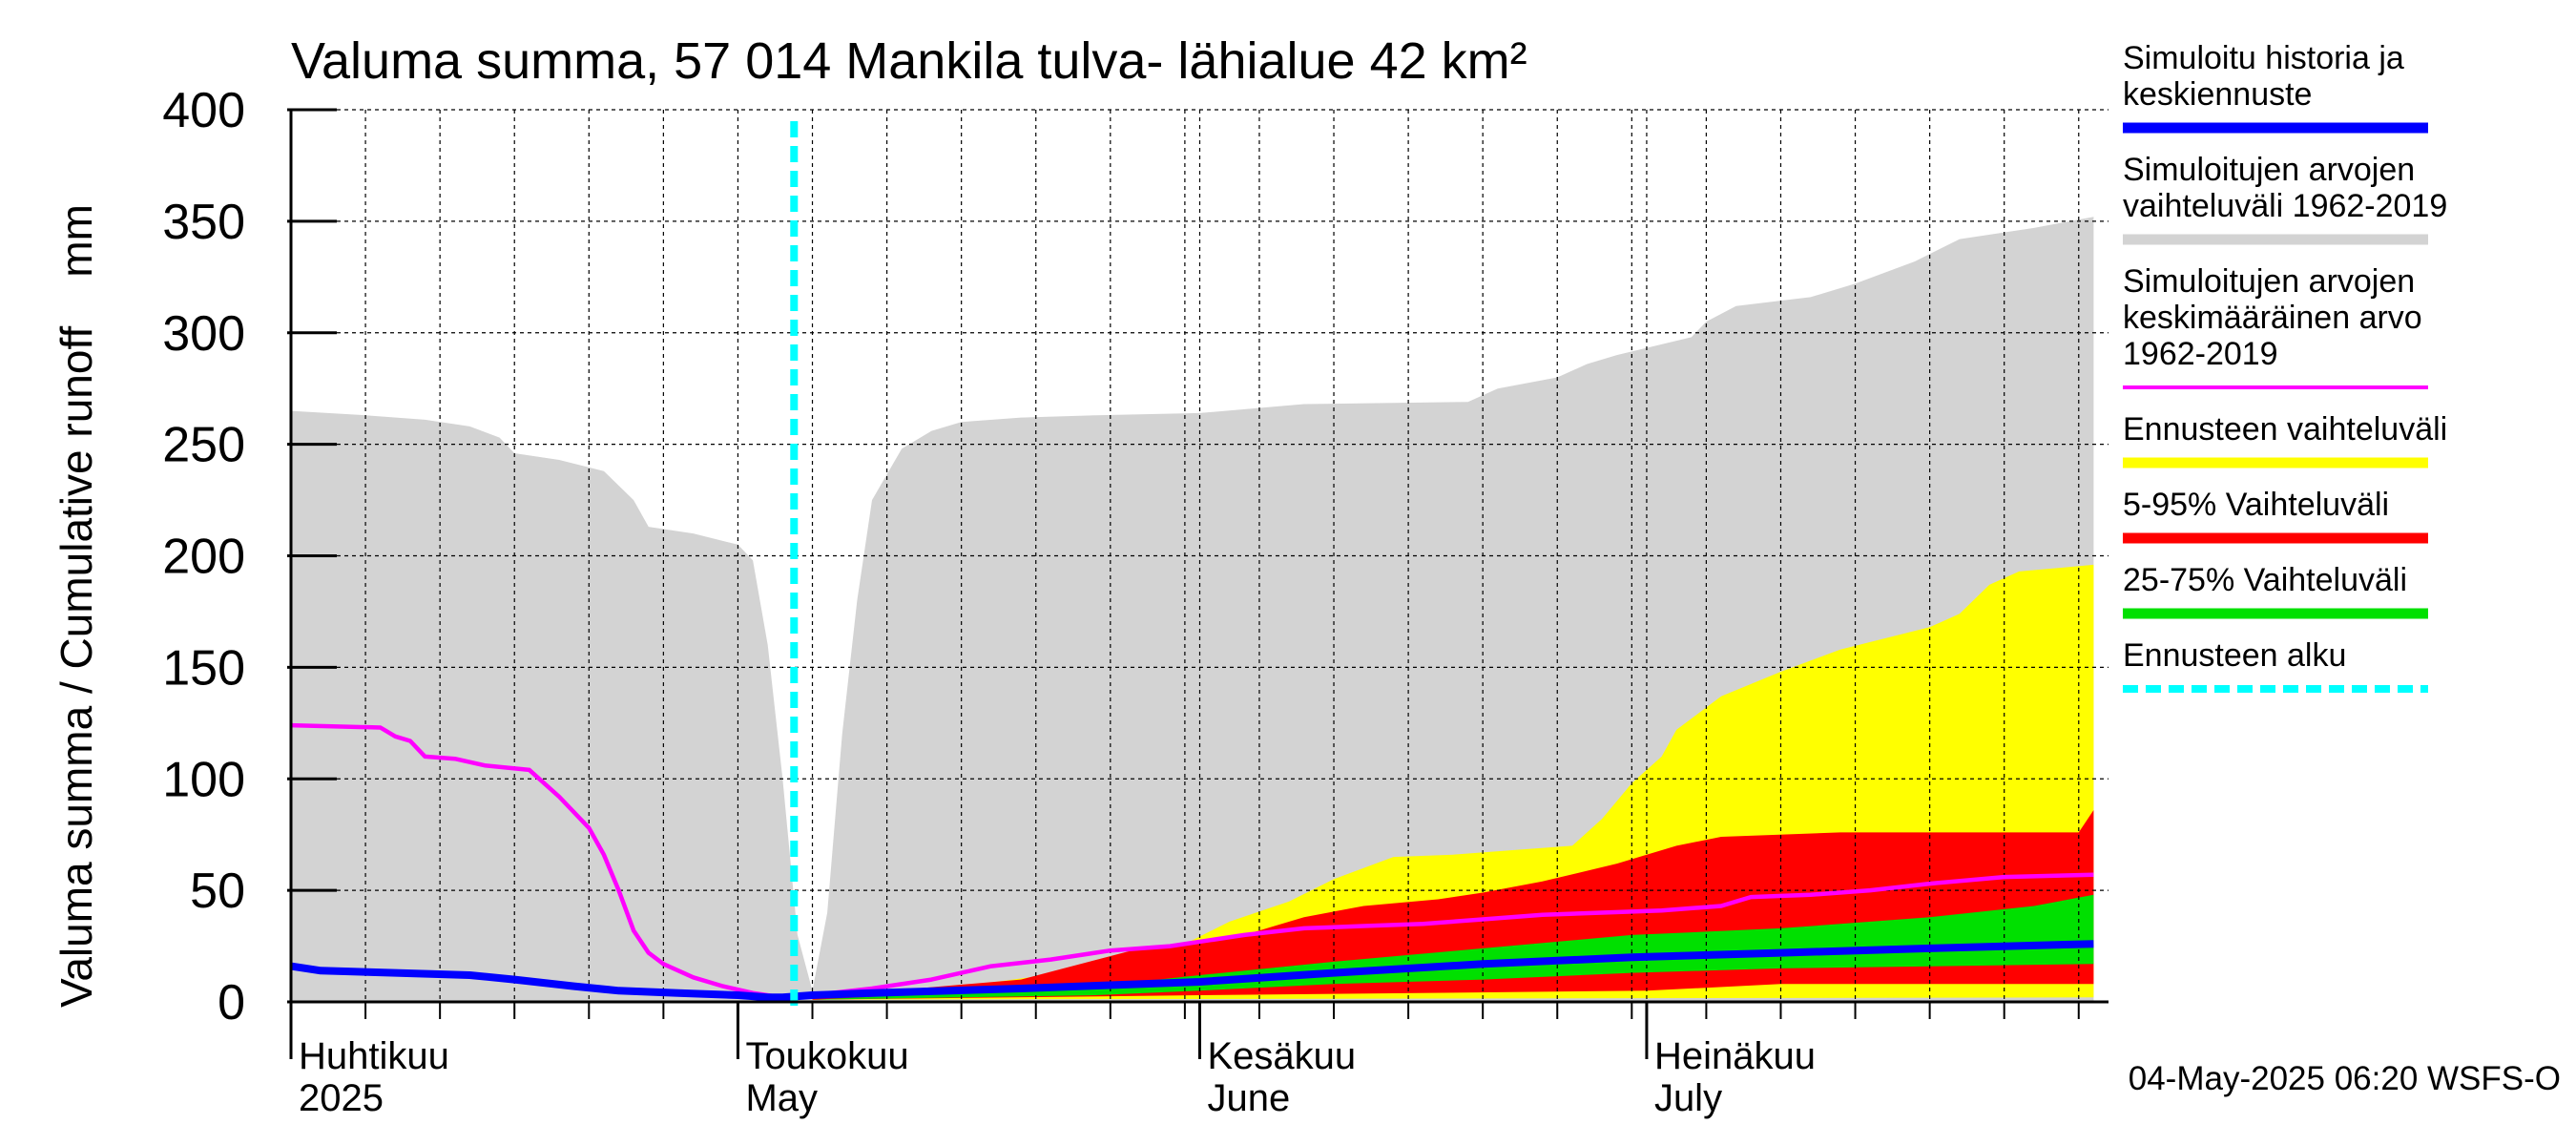 This screenshot has height=1145, width=2576. What do you see at coordinates (2272, 318) in the screenshot?
I see `legend-label-2: keskimääräinen arvo` at bounding box center [2272, 318].